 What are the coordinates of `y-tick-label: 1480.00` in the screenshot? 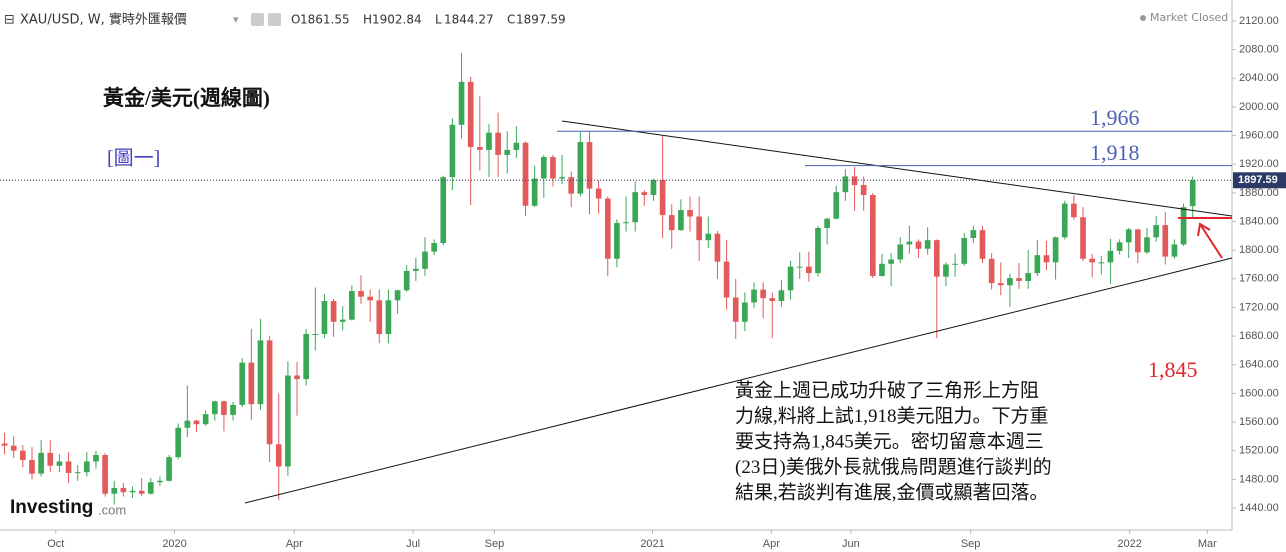 It's located at (1259, 479).